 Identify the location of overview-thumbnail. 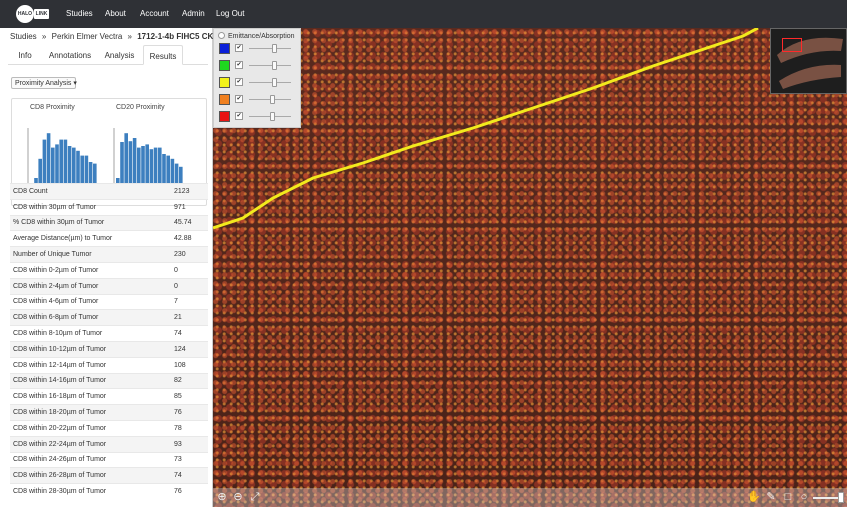
(808, 61).